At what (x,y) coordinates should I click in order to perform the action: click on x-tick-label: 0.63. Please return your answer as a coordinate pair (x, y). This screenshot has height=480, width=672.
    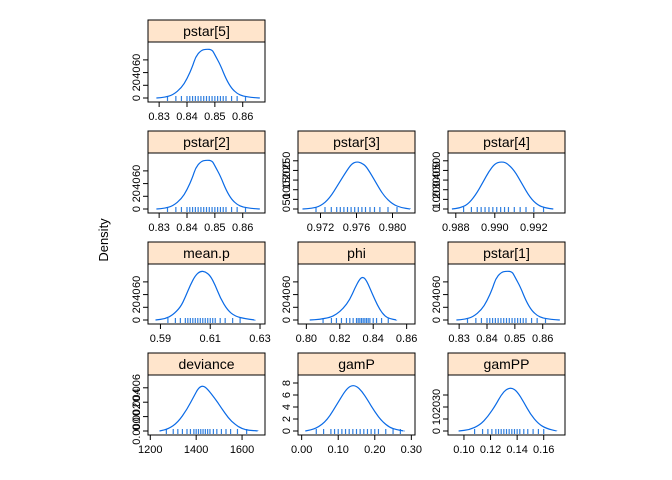
    Looking at the image, I should click on (259, 339).